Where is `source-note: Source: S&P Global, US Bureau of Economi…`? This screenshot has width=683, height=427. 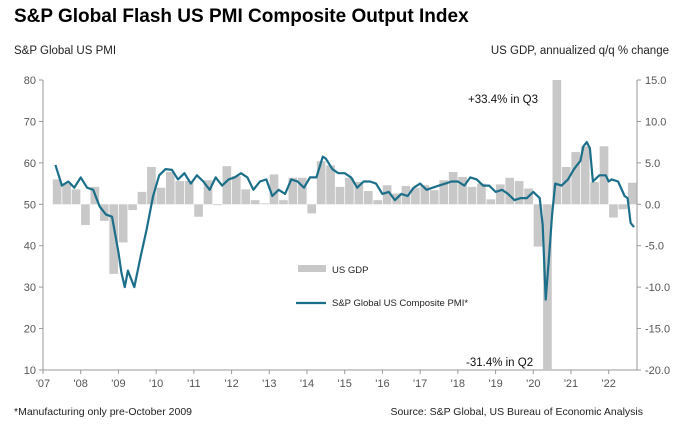 source-note: Source: S&P Global, US Bureau of Economi… is located at coordinates (516, 412).